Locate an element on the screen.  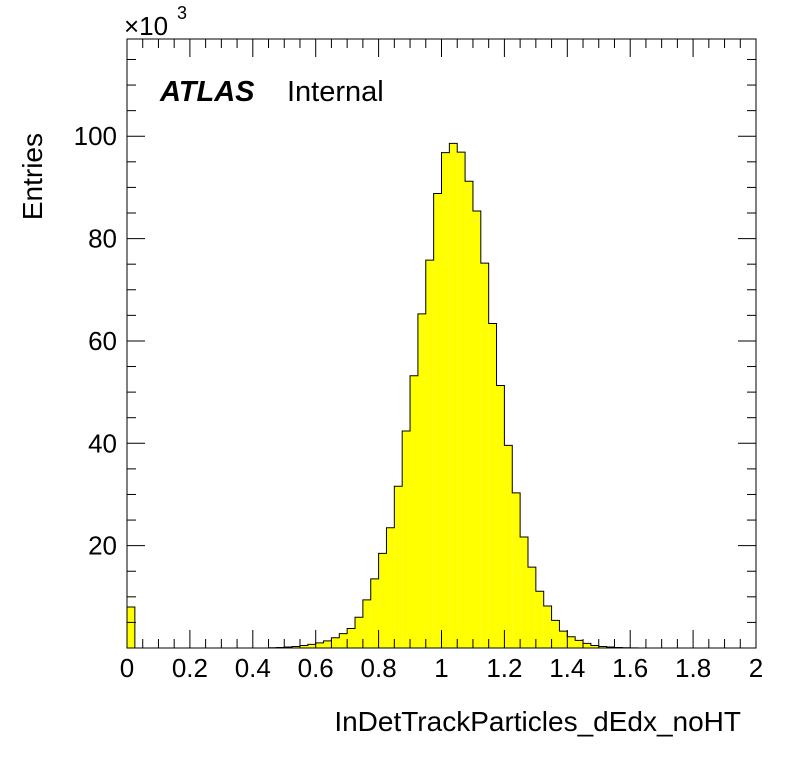
y-tick-label: 60 is located at coordinates (102, 341).